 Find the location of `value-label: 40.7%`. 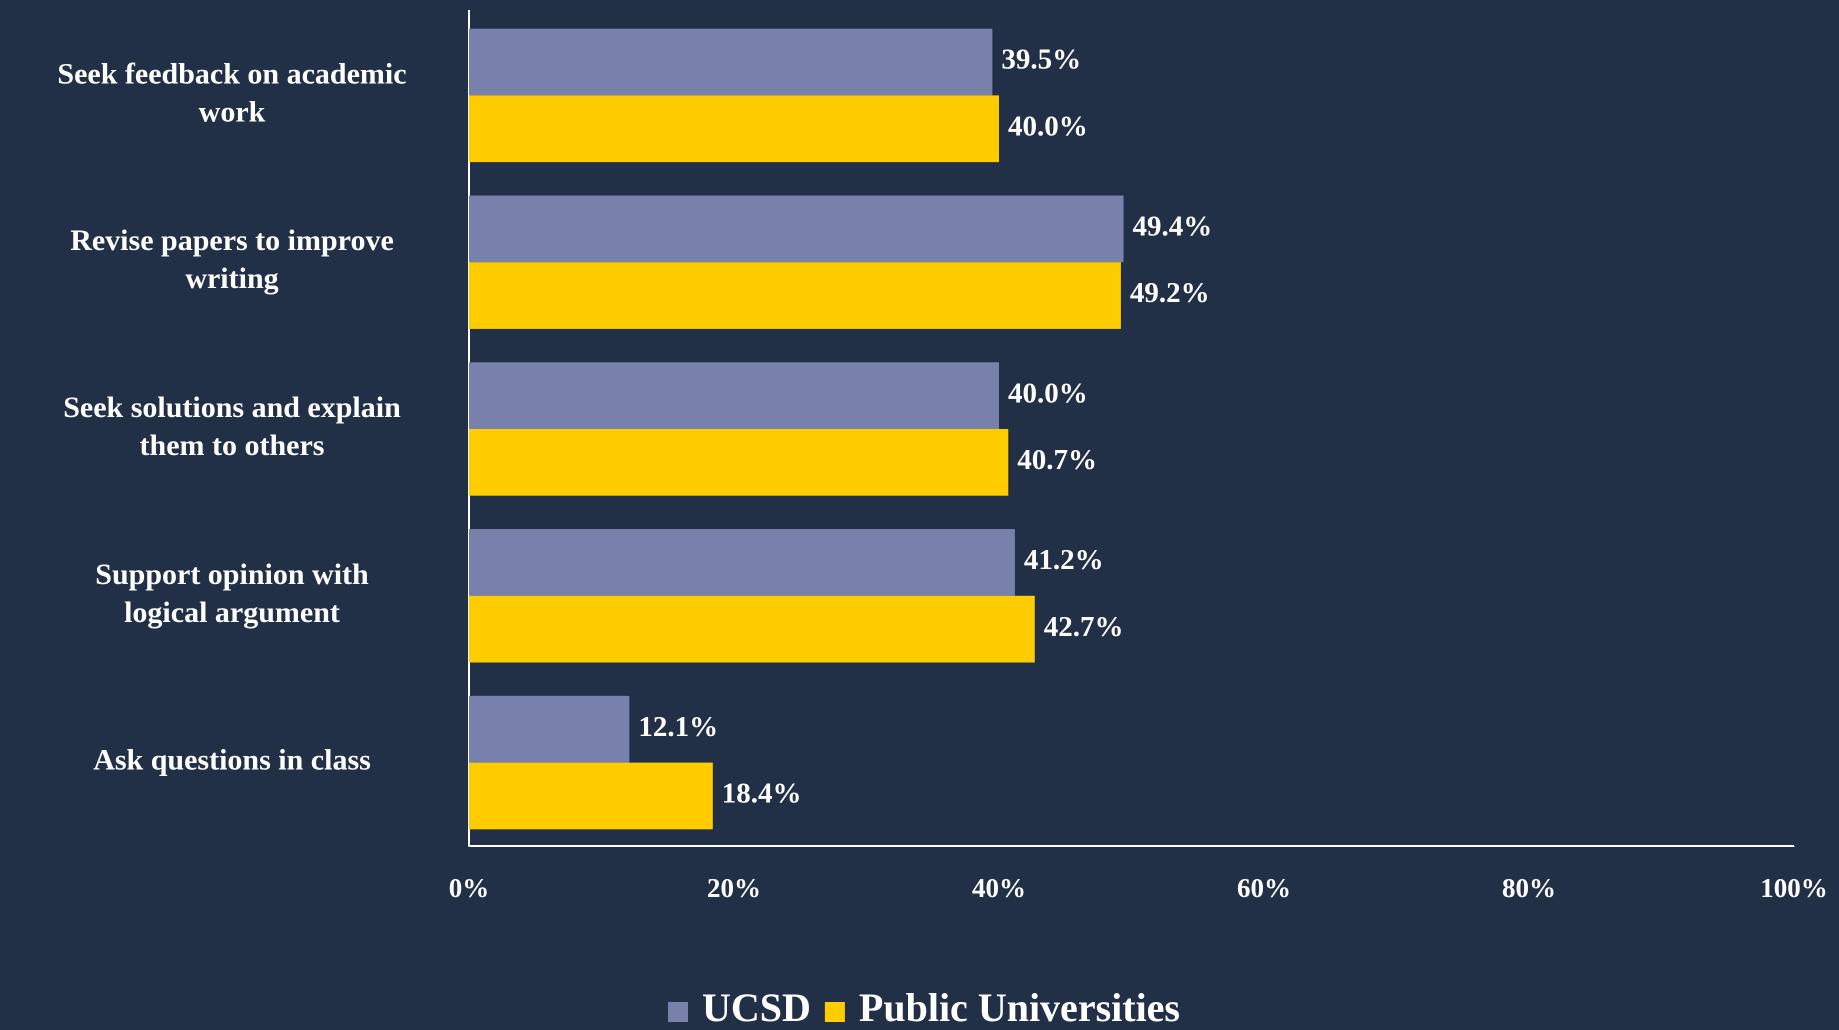

value-label: 40.7% is located at coordinates (1057, 460).